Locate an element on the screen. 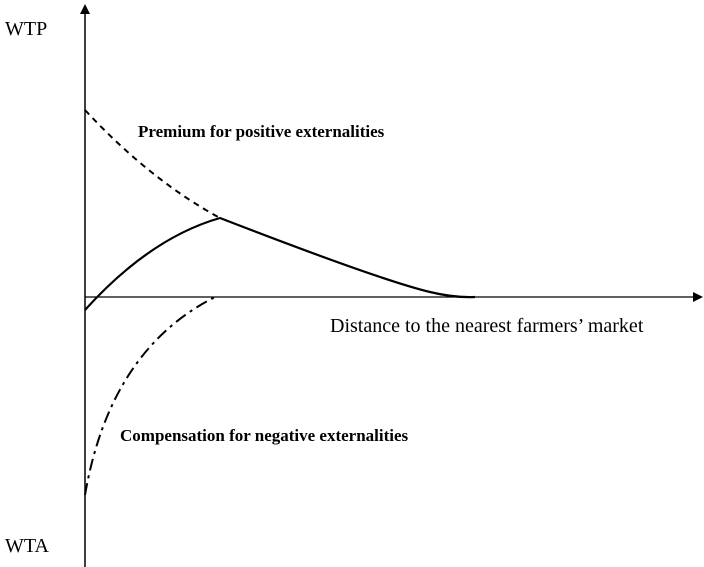 This screenshot has width=704, height=567. negative-annotation: Compensation for negative externalities is located at coordinates (264, 435).